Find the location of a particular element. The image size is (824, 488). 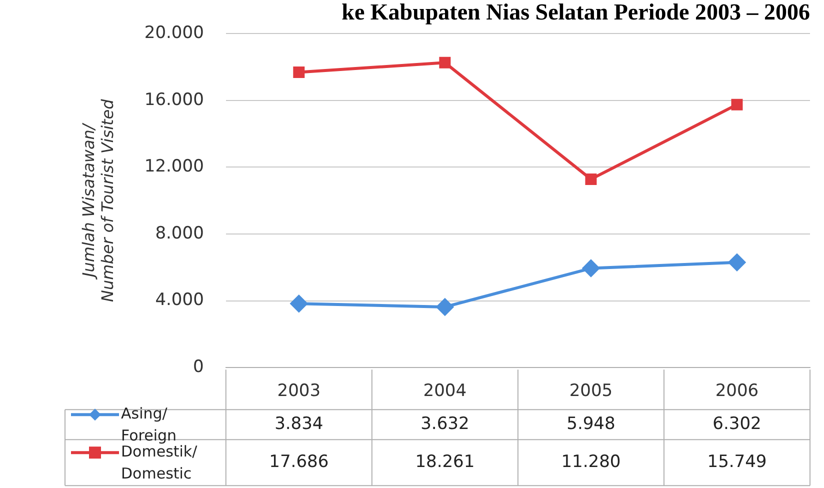

y-tick-label: 16.000 is located at coordinates (174, 100).